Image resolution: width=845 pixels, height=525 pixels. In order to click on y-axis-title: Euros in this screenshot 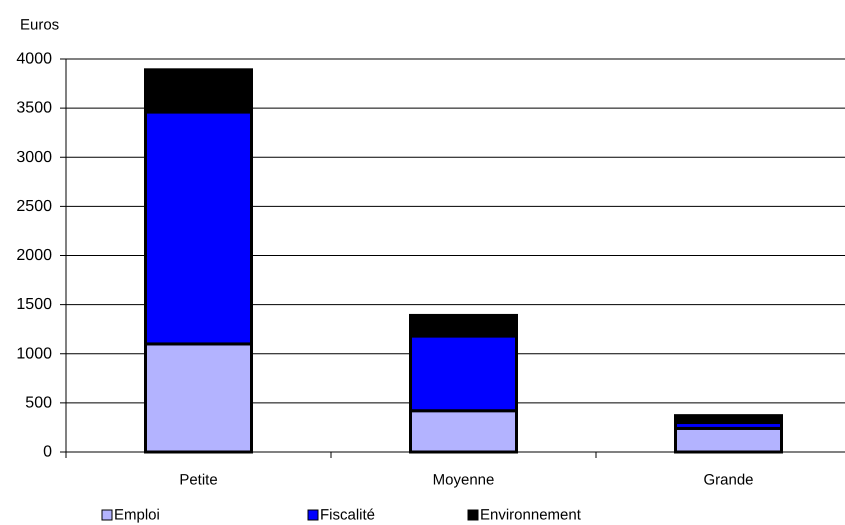, I will do `click(40, 25)`.